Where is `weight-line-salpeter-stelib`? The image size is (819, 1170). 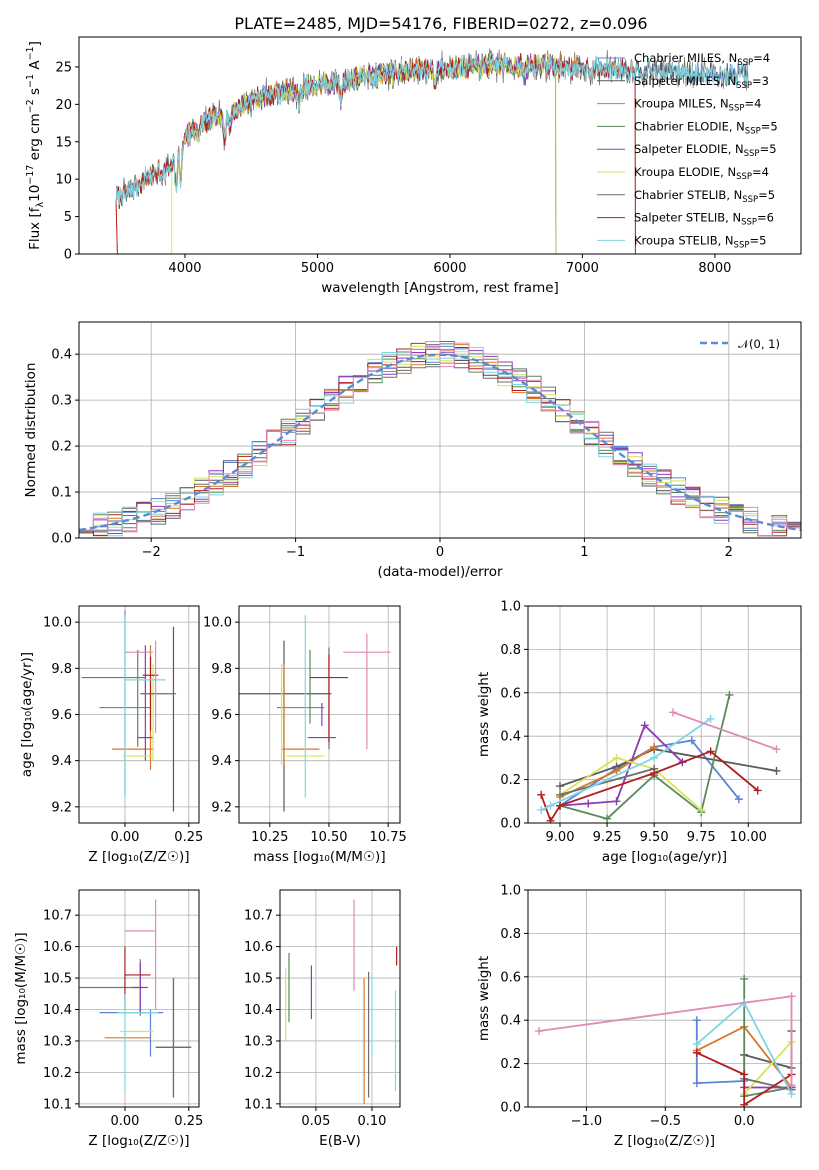 weight-line-salpeter-stelib is located at coordinates (744, 1079).